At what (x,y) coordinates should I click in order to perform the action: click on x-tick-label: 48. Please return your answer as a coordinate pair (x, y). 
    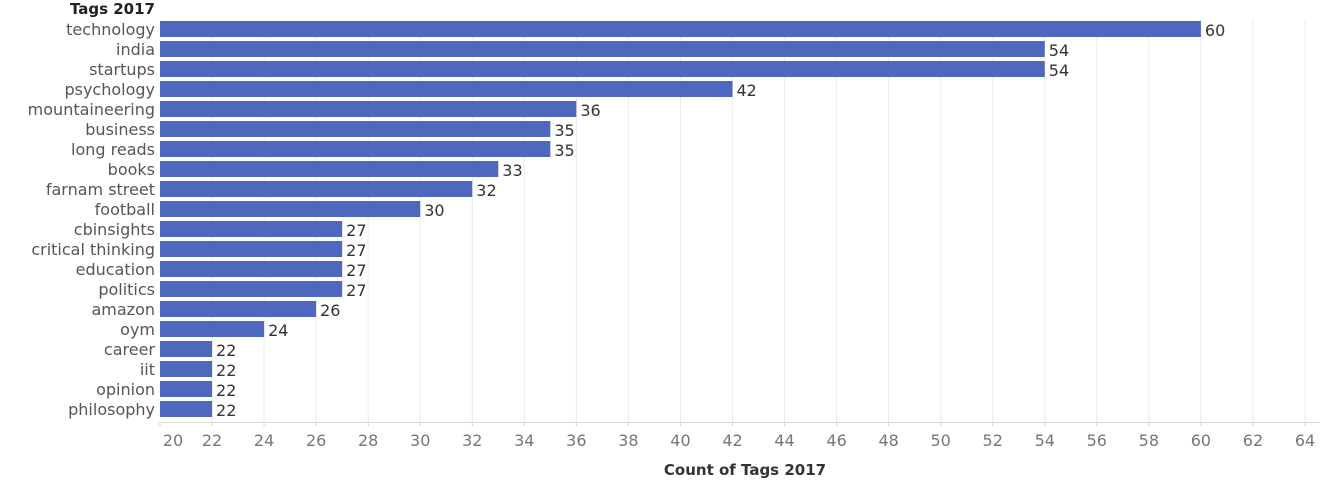
    Looking at the image, I should click on (888, 440).